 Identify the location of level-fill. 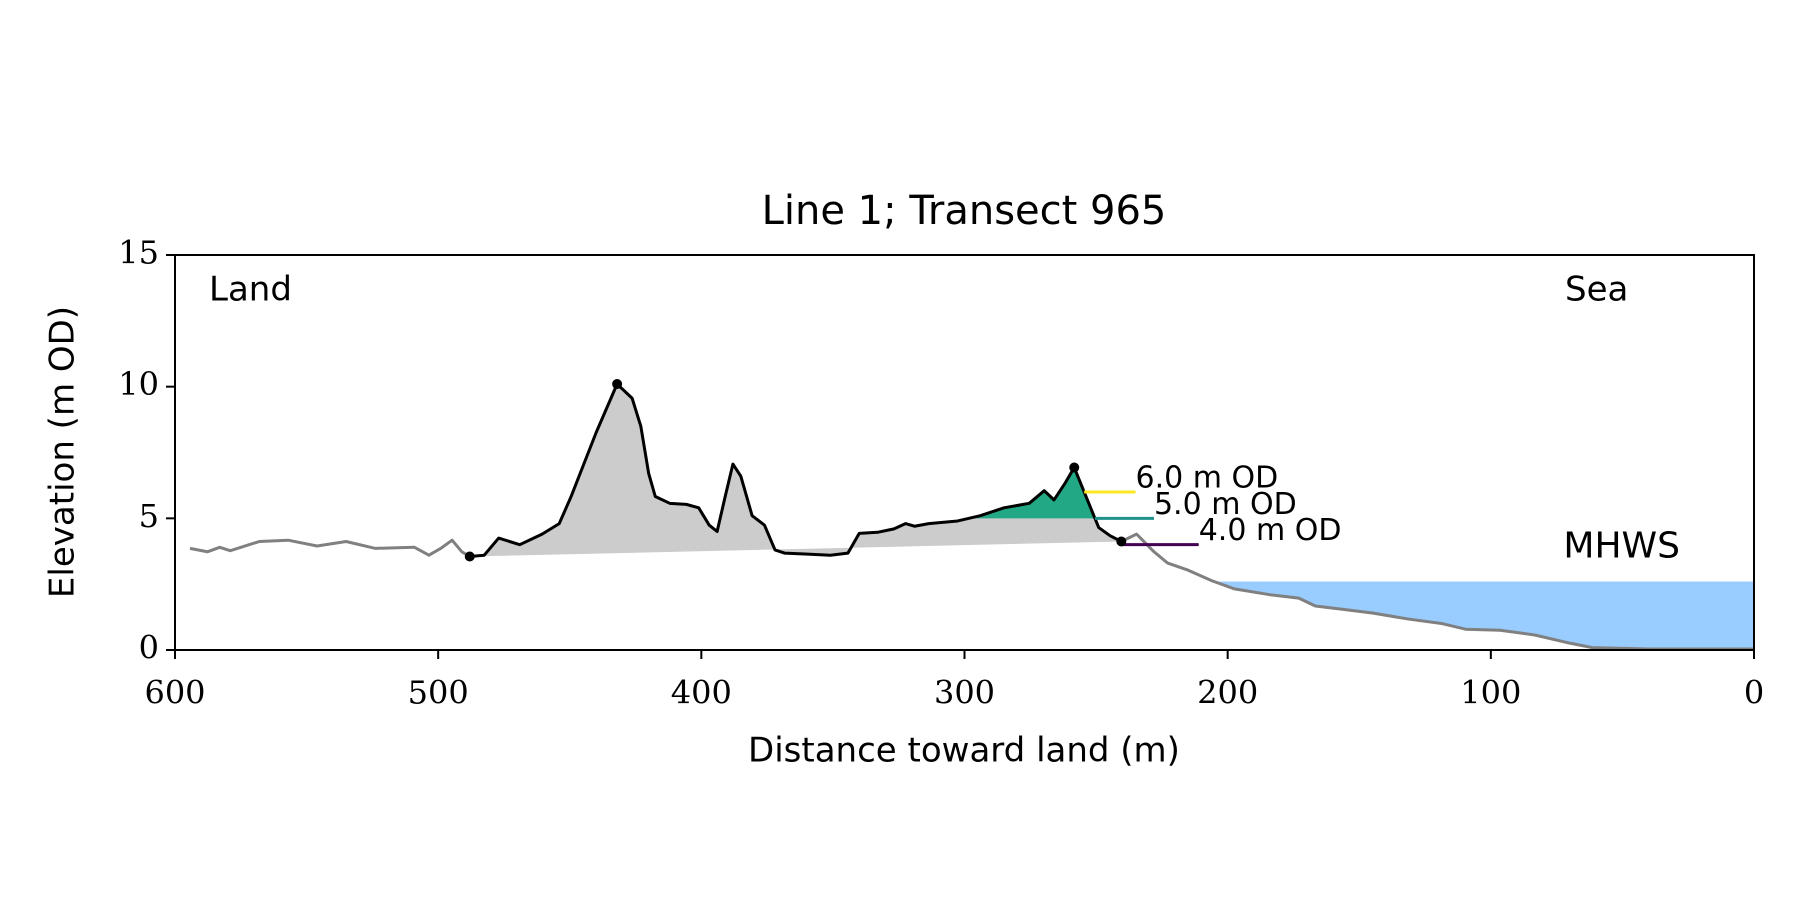
(1031, 493).